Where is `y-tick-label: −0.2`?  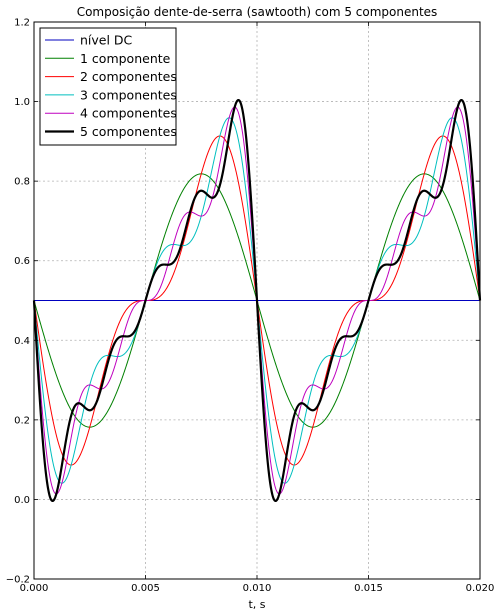 y-tick-label: −0.2 is located at coordinates (18, 580).